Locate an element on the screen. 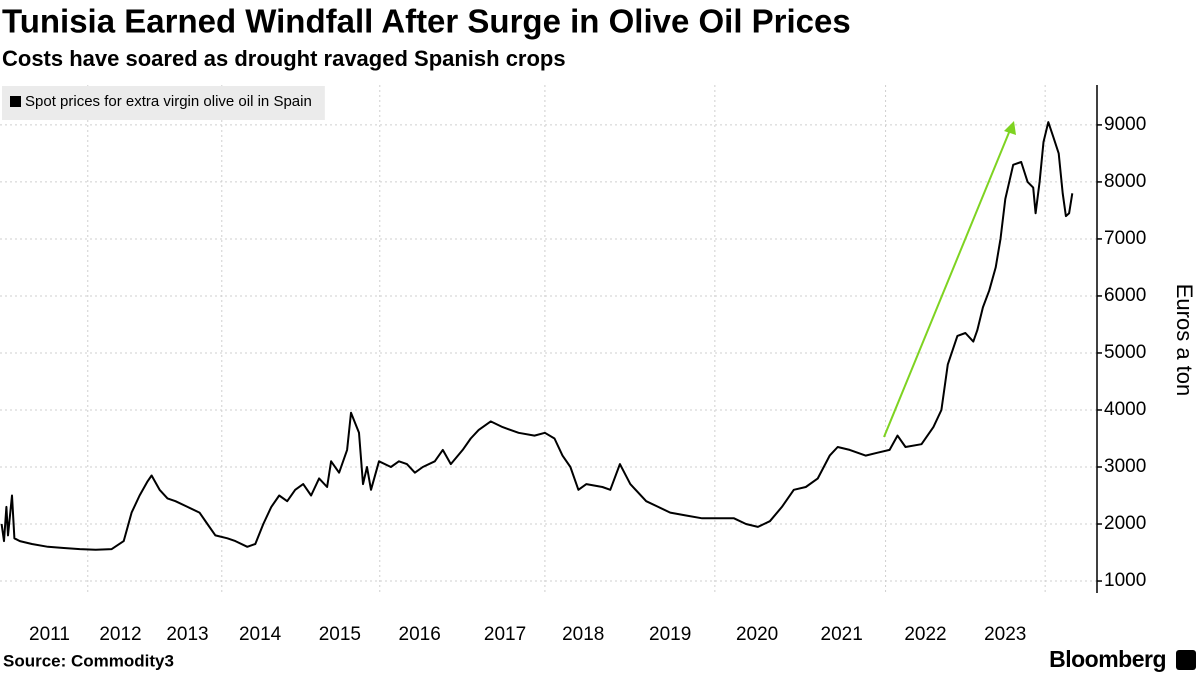 The height and width of the screenshot is (675, 1200). y-tick-label: 4000 is located at coordinates (1125, 409).